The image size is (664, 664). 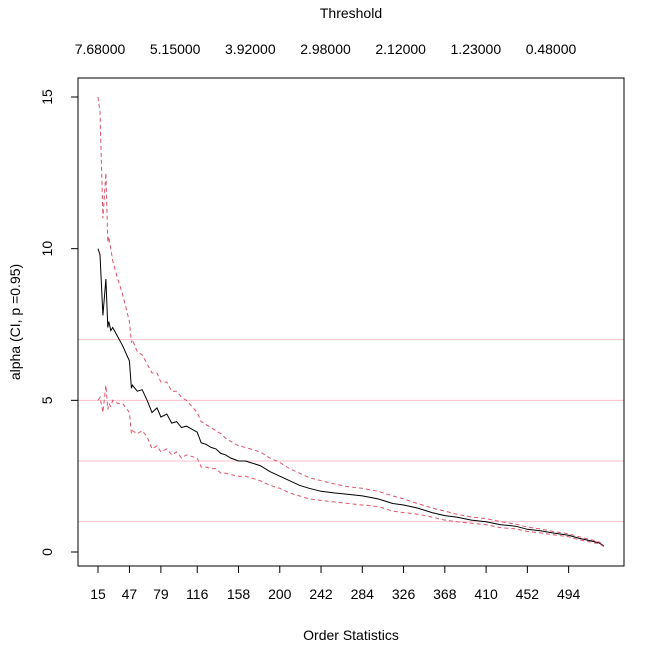 I want to click on threshold-tick-label: 0.48000, so click(x=551, y=49).